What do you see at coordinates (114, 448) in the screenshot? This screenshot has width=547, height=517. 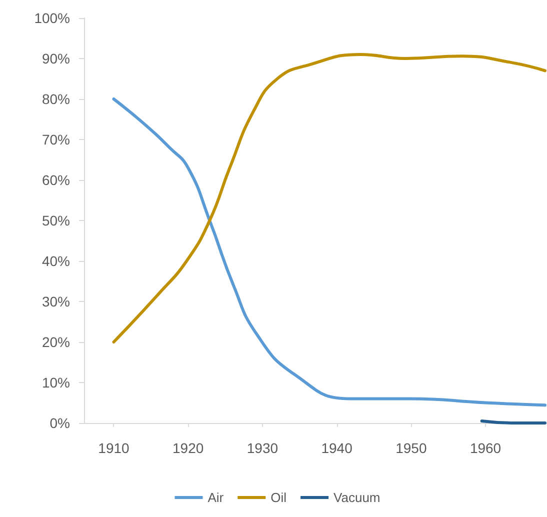 I see `x-tick-label: 1910` at bounding box center [114, 448].